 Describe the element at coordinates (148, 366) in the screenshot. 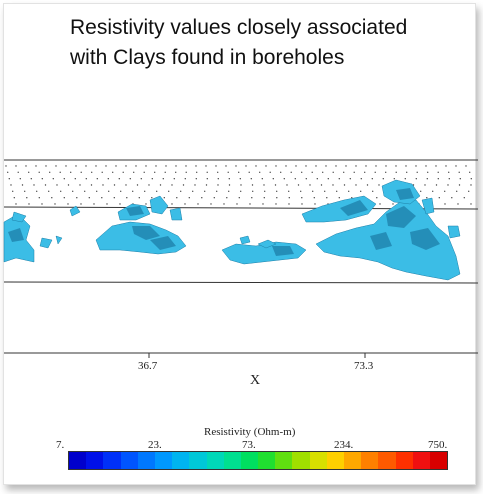

I see `x-tick-label: 36.7` at that location.